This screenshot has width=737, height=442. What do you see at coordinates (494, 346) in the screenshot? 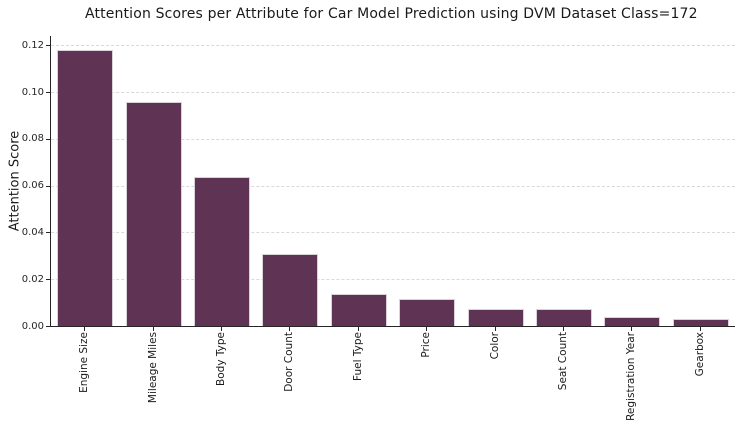
I see `x-tick-label-color: Color` at bounding box center [494, 346].